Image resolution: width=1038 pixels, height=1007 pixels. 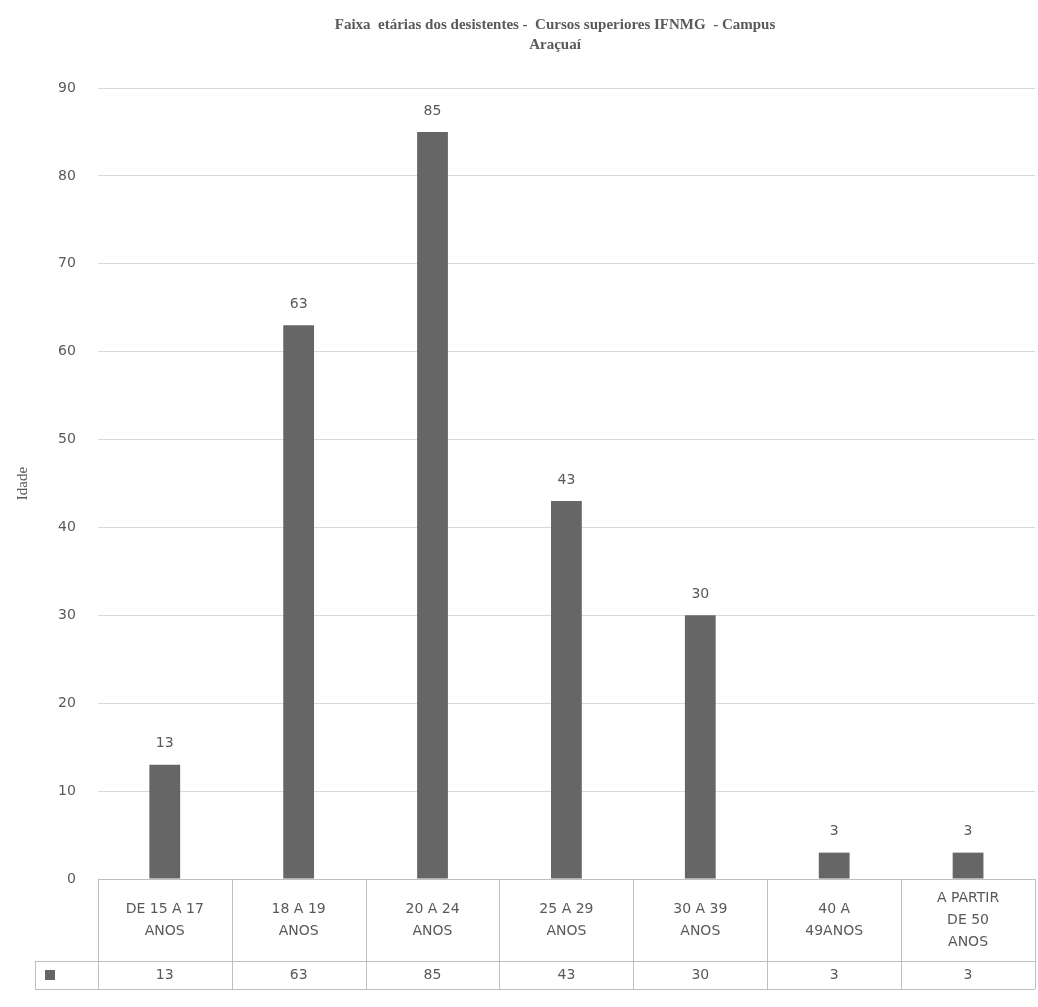 What do you see at coordinates (566, 918) in the screenshot?
I see `x-tick-label: 25 A 29 ANOS` at bounding box center [566, 918].